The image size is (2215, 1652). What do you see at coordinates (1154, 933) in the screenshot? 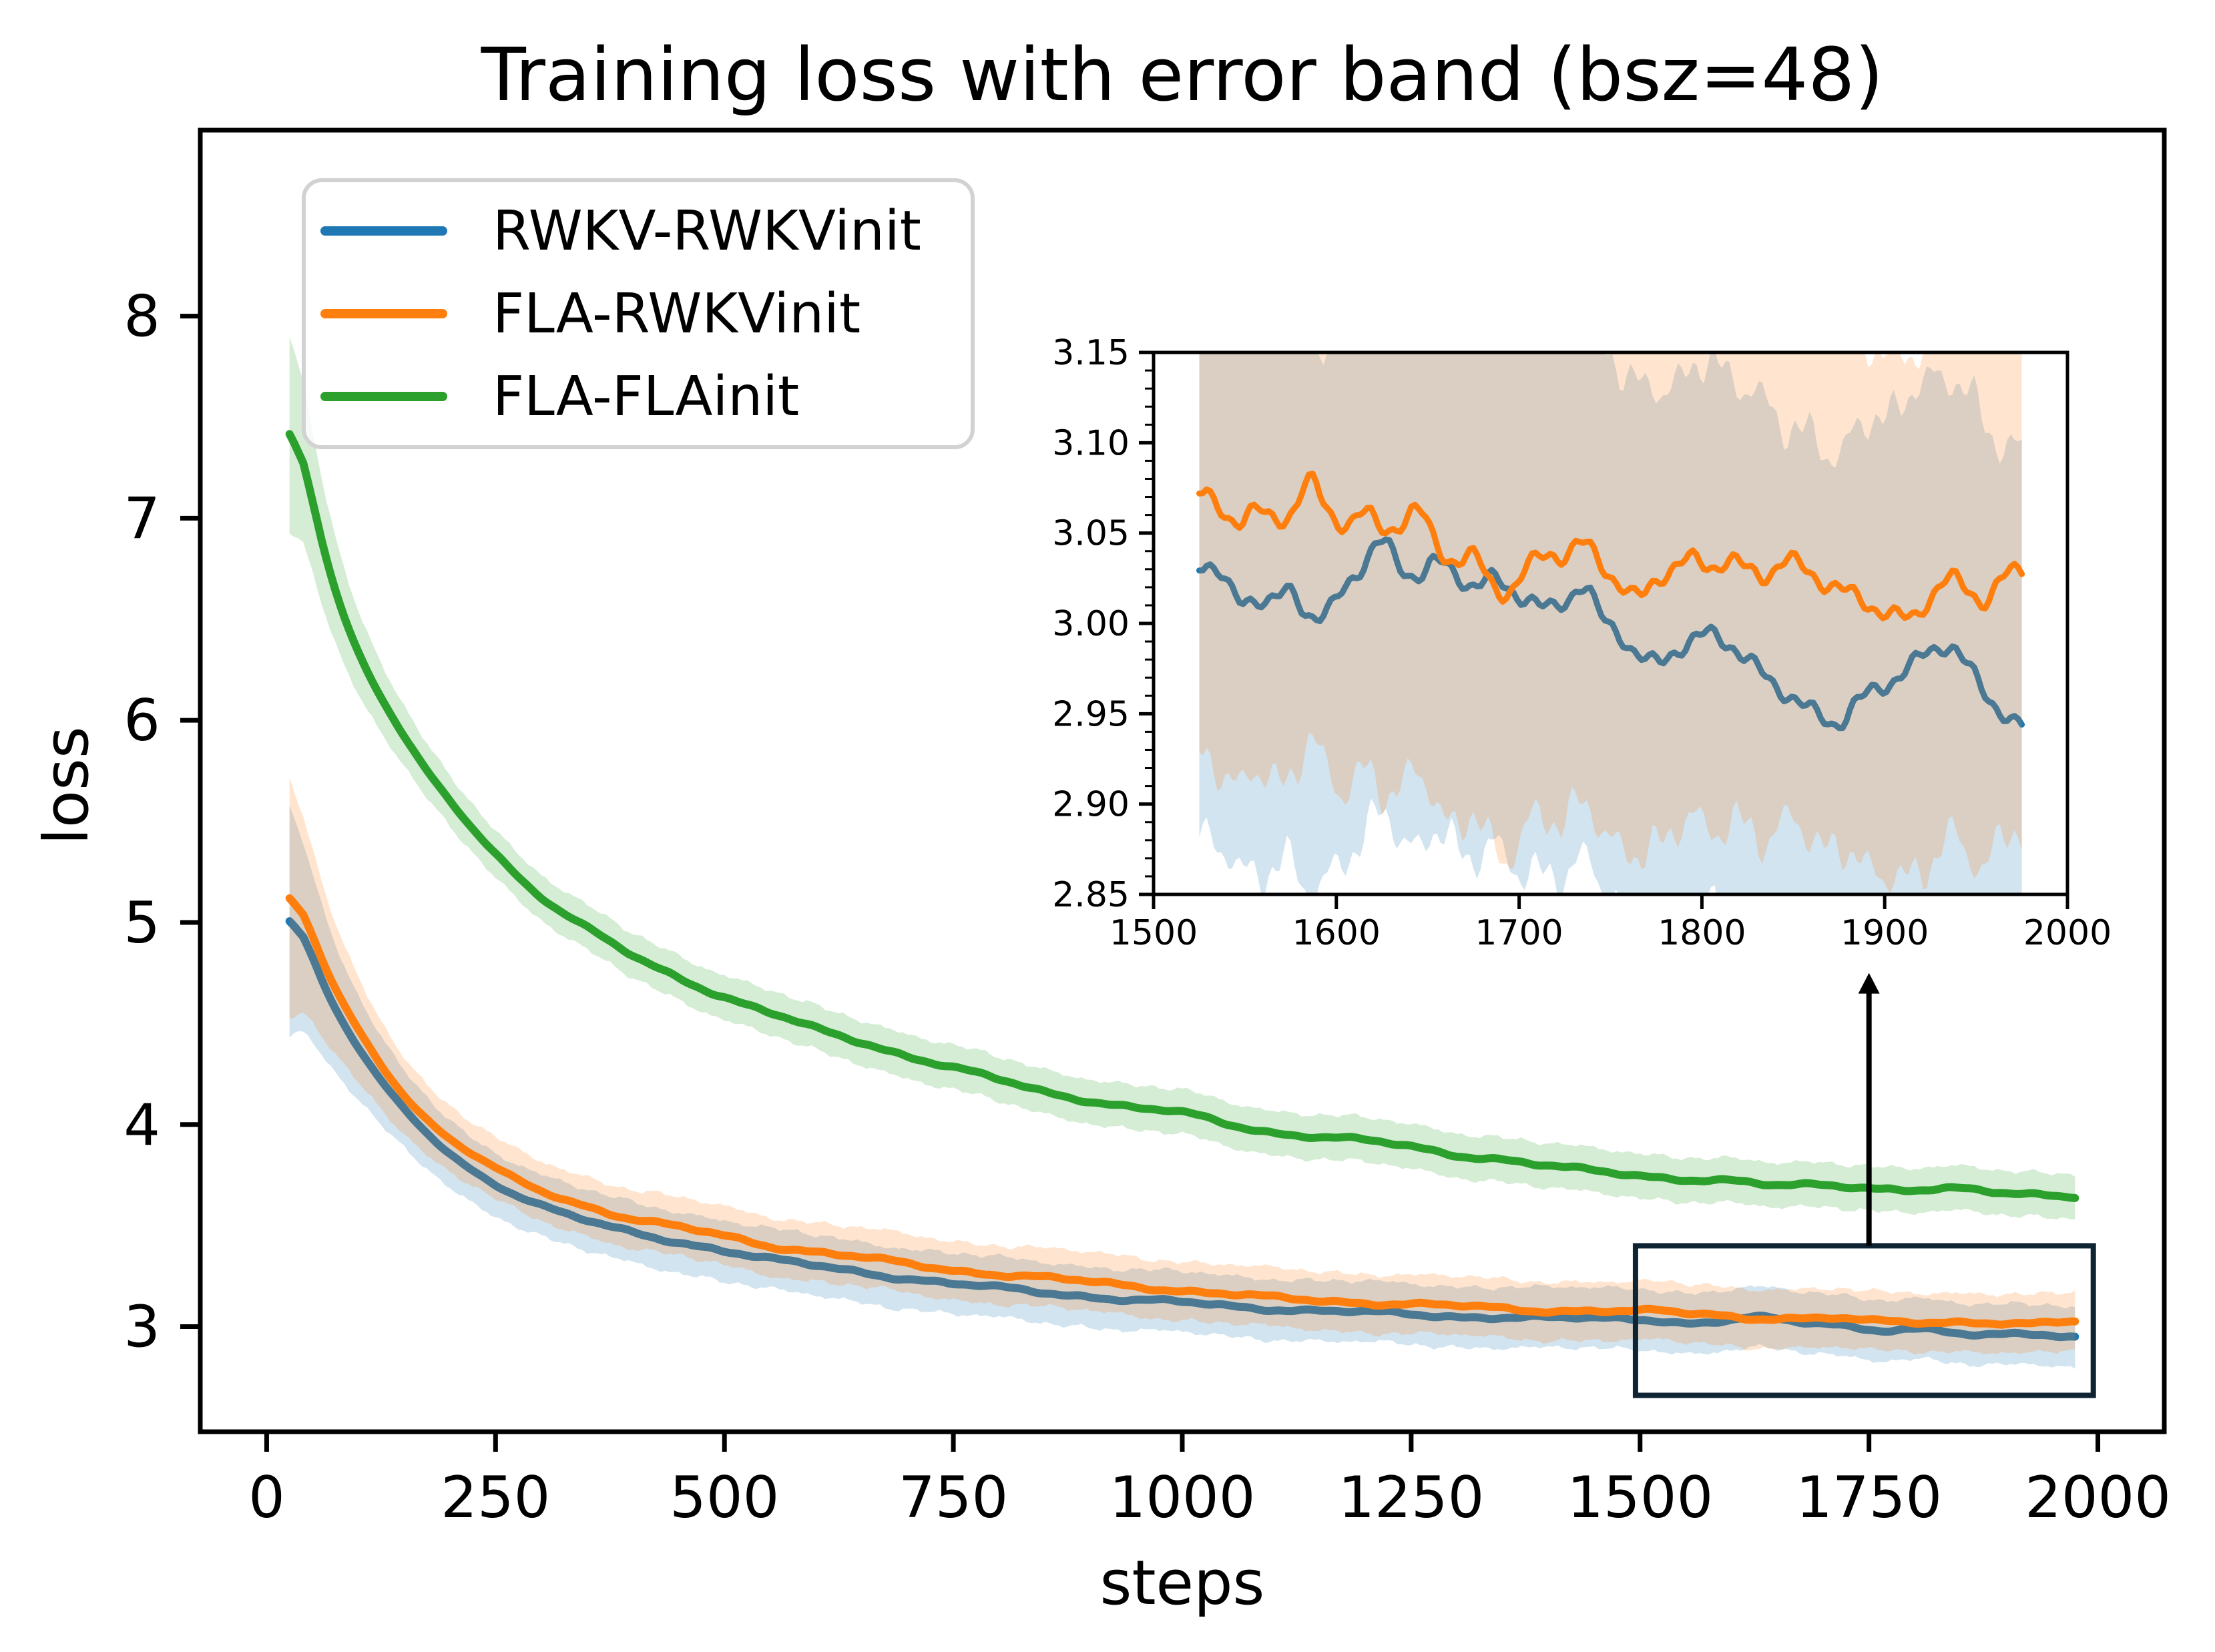
I see `inset-x-tick-label: 1500` at bounding box center [1154, 933].